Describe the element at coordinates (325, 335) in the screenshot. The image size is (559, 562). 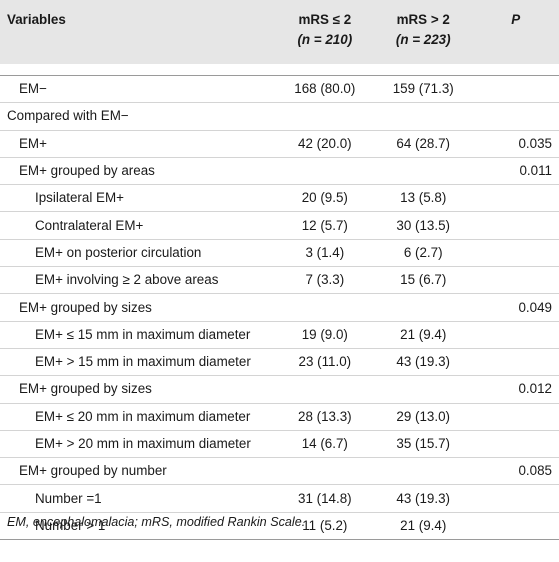
I see `row-value-group-a: 19 (9.0)` at that location.